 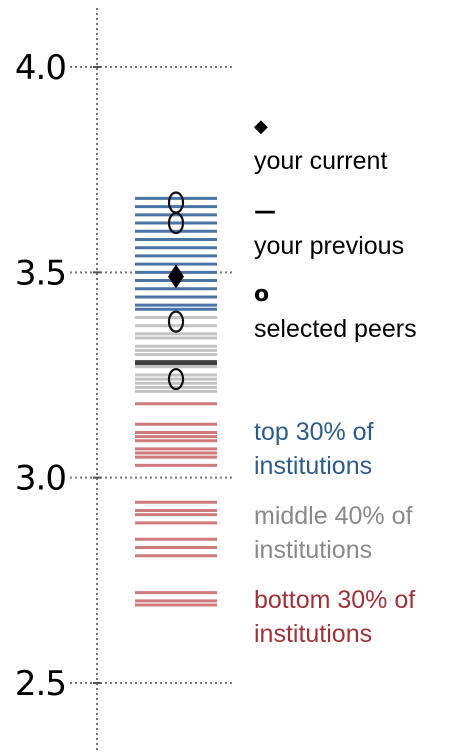 What do you see at coordinates (313, 550) in the screenshot?
I see `legend-middle-line2: institutions` at bounding box center [313, 550].